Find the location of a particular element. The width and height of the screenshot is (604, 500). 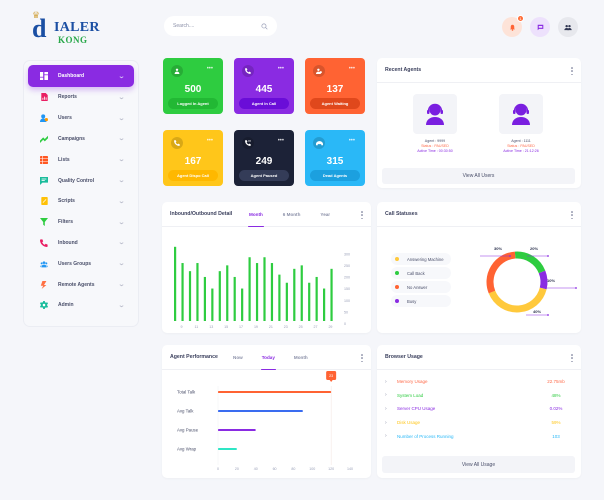

usage-row: › Server CPU Usage 0.02% is located at coordinates (479, 409).